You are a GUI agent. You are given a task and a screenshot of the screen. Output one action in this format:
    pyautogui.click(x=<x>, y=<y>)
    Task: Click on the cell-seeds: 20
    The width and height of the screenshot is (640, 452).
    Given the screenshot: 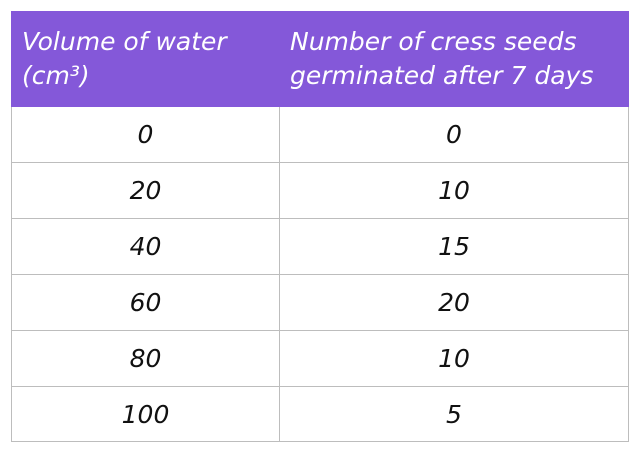 What is the action you would take?
    pyautogui.click(x=454, y=302)
    